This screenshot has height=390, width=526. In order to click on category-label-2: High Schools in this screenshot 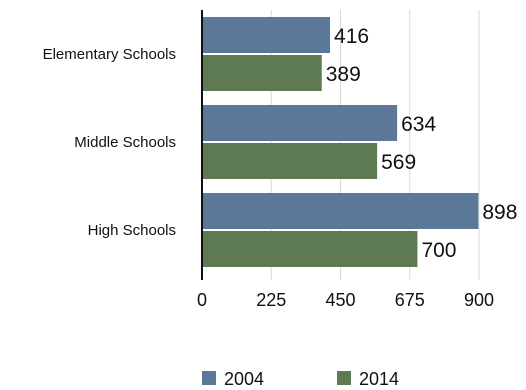, I will do `click(132, 230)`.